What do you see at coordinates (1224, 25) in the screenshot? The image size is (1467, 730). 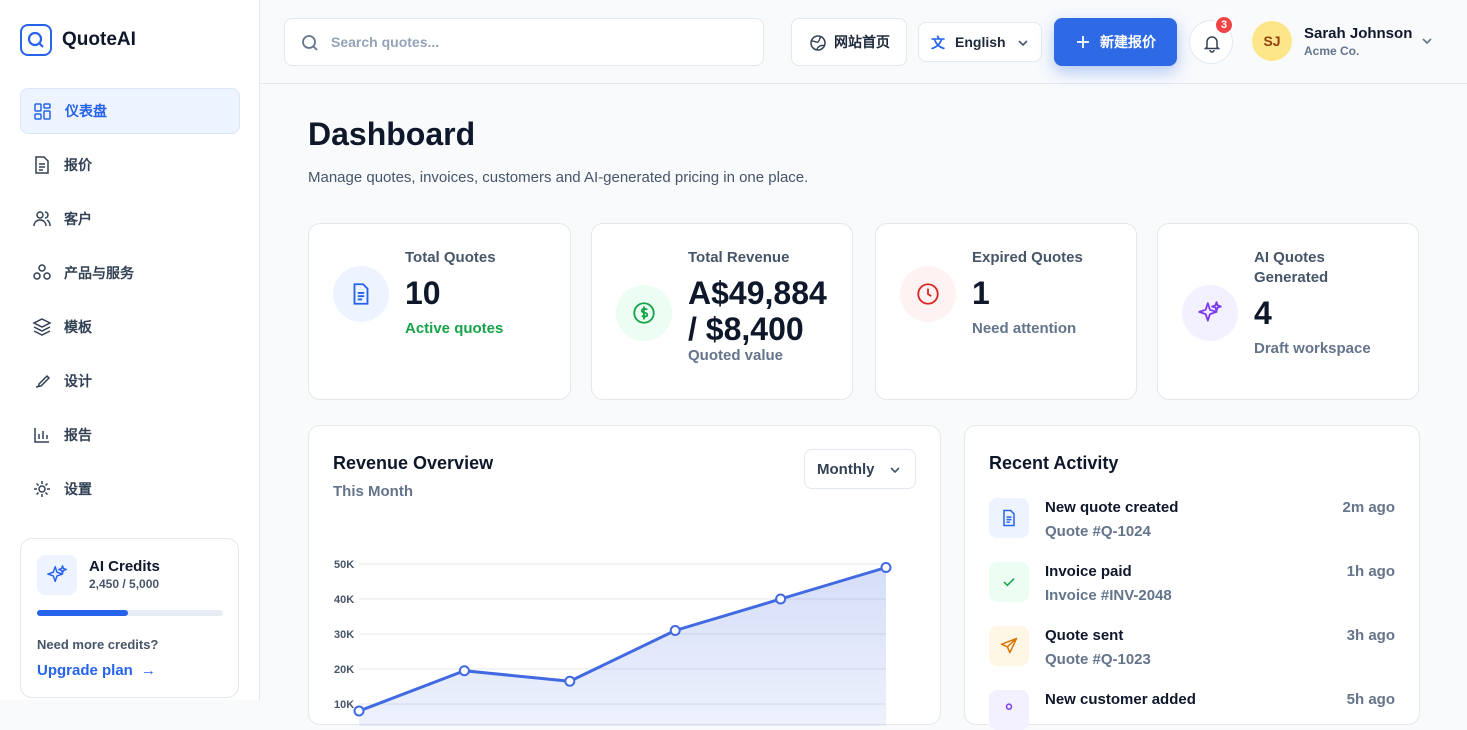 I see `notification-badge: 3` at bounding box center [1224, 25].